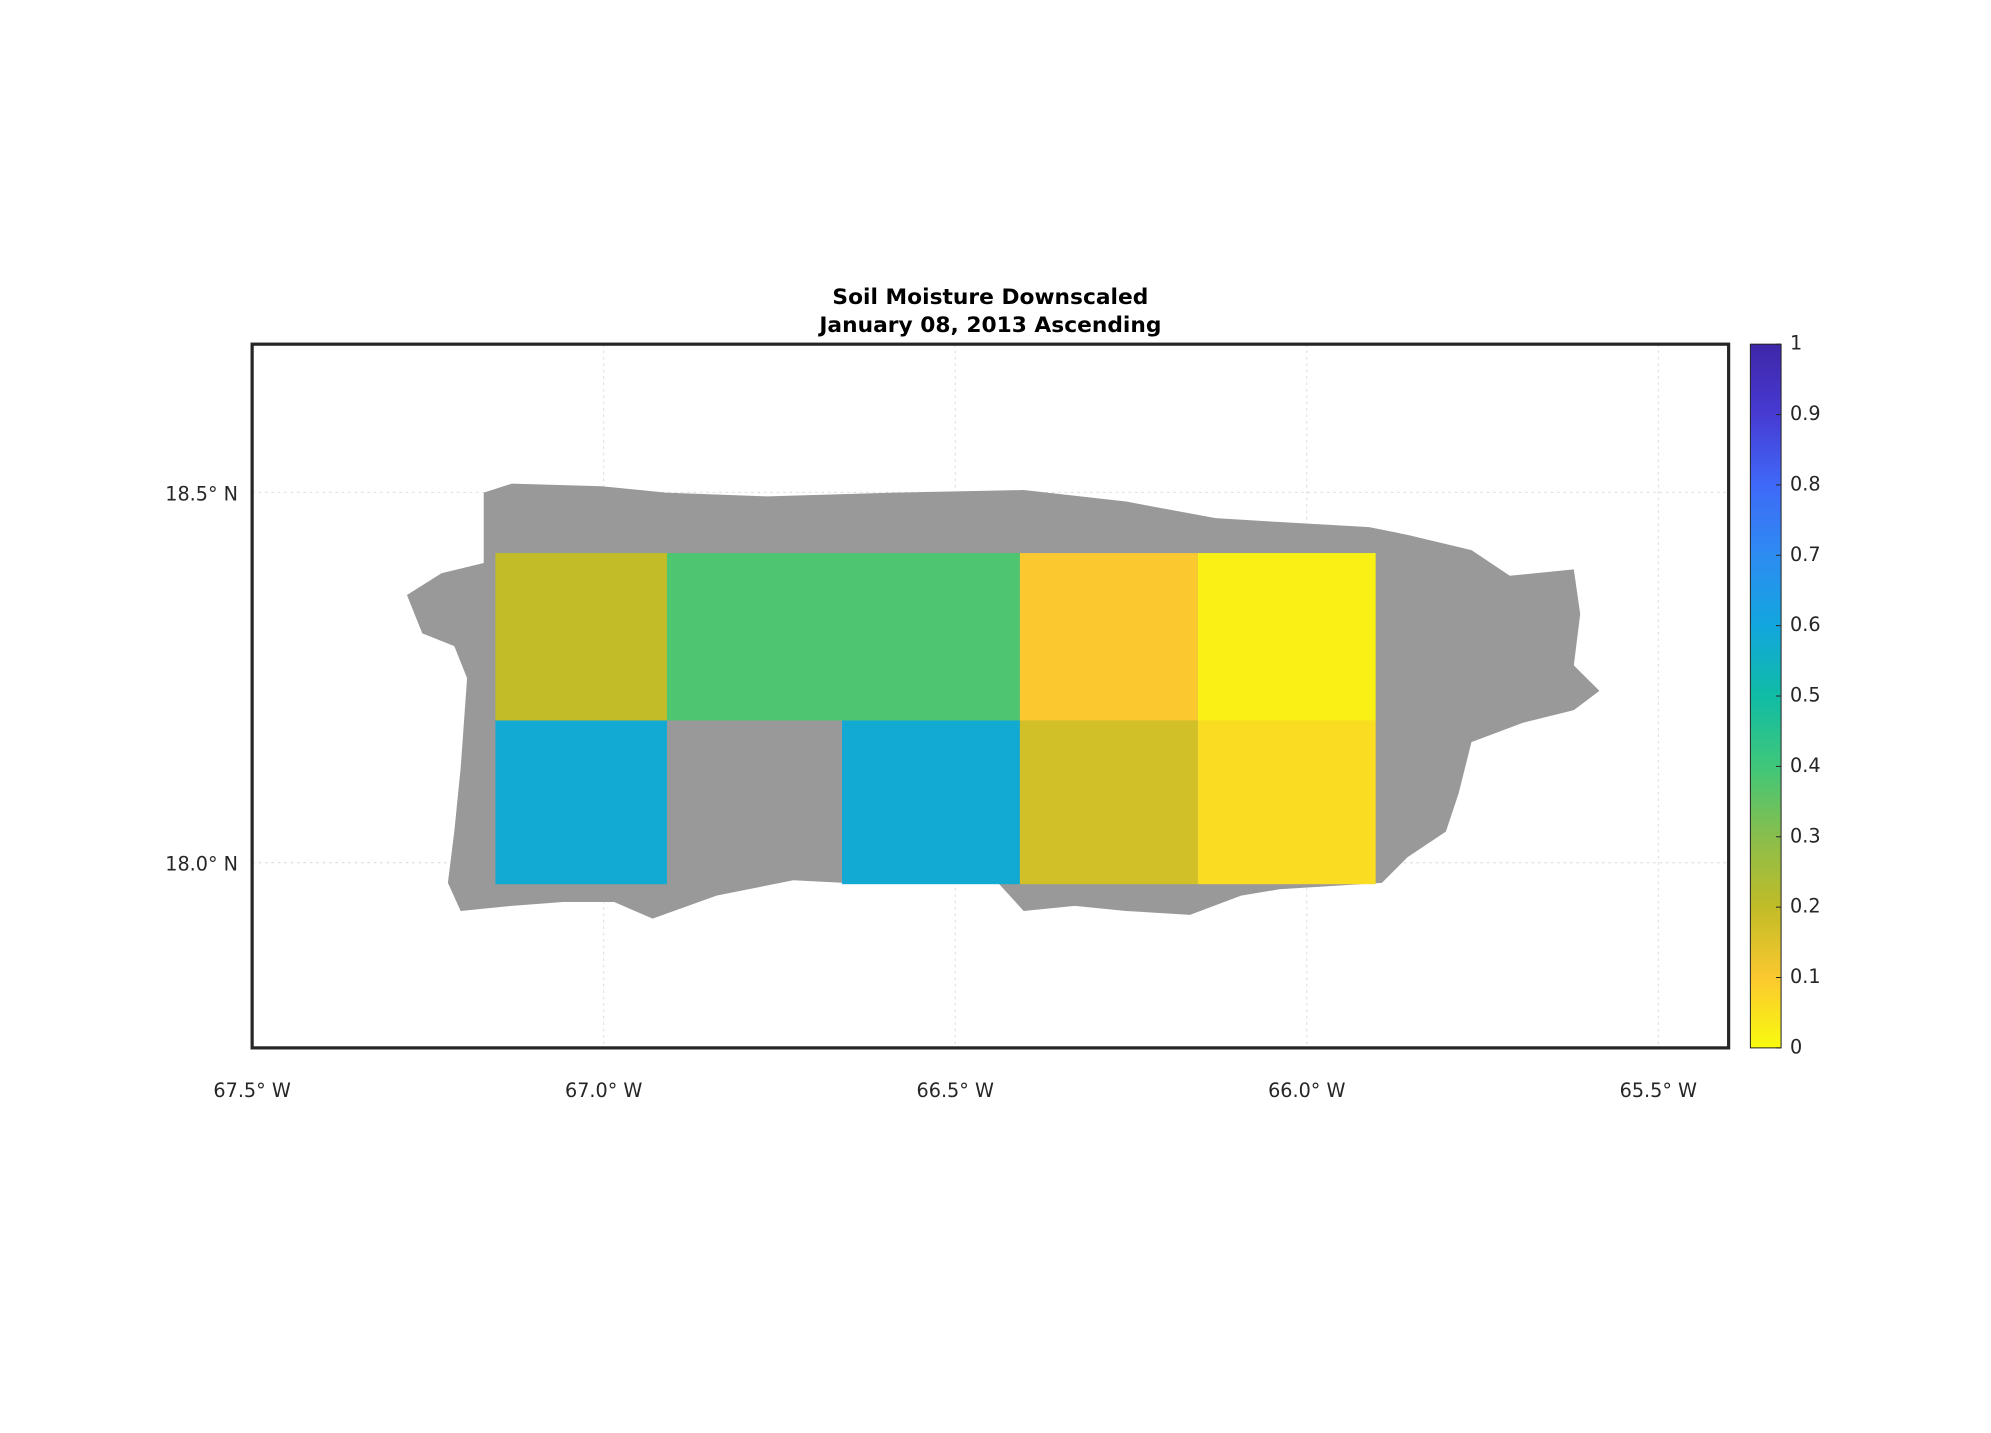 The image size is (1991, 1433). What do you see at coordinates (1805, 765) in the screenshot?
I see `colorbar-tick-label: 0.4` at bounding box center [1805, 765].